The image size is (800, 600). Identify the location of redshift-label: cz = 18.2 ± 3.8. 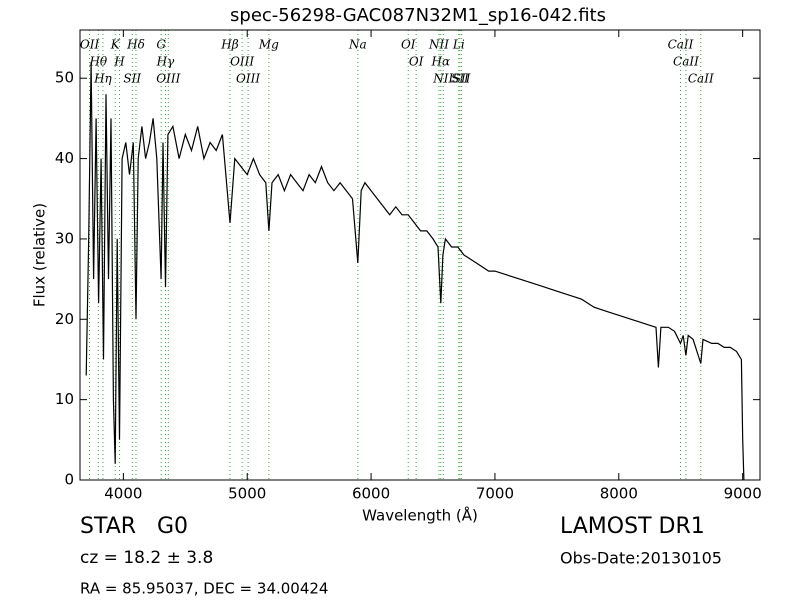
(146, 558).